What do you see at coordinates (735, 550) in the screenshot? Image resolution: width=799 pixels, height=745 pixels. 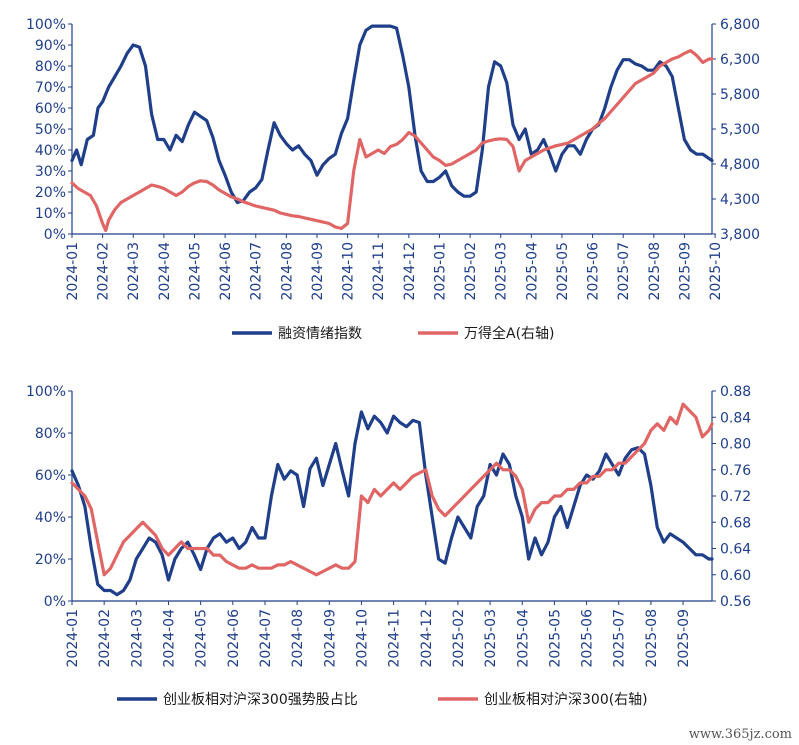 I see `right-tick-label: 0.64` at bounding box center [735, 550].